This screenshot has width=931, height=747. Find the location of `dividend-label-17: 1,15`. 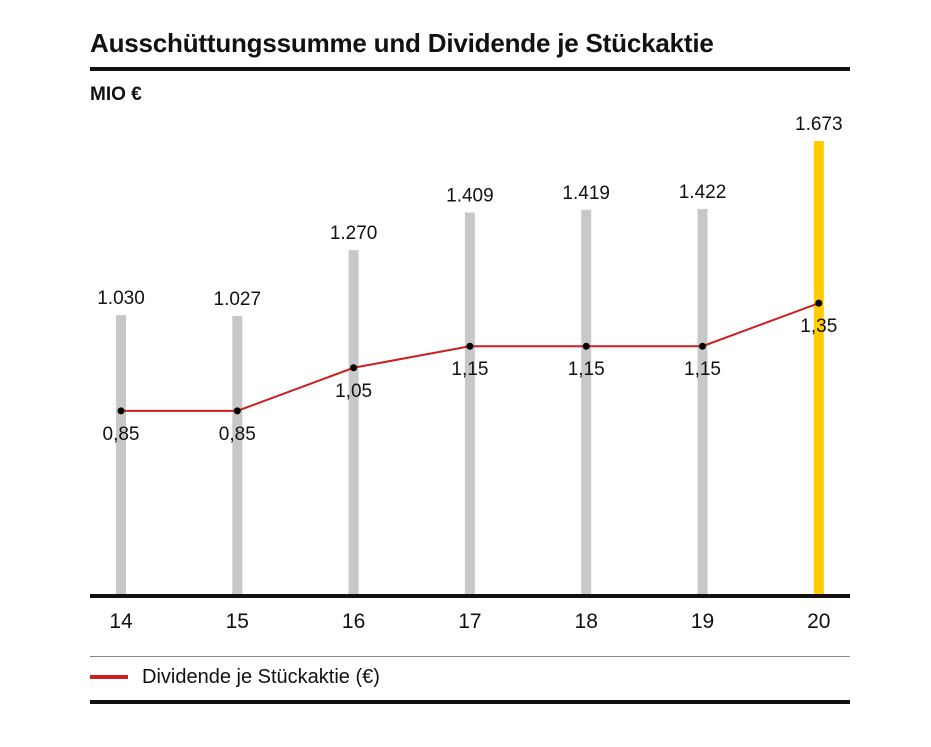

dividend-label-17: 1,15 is located at coordinates (469, 369).